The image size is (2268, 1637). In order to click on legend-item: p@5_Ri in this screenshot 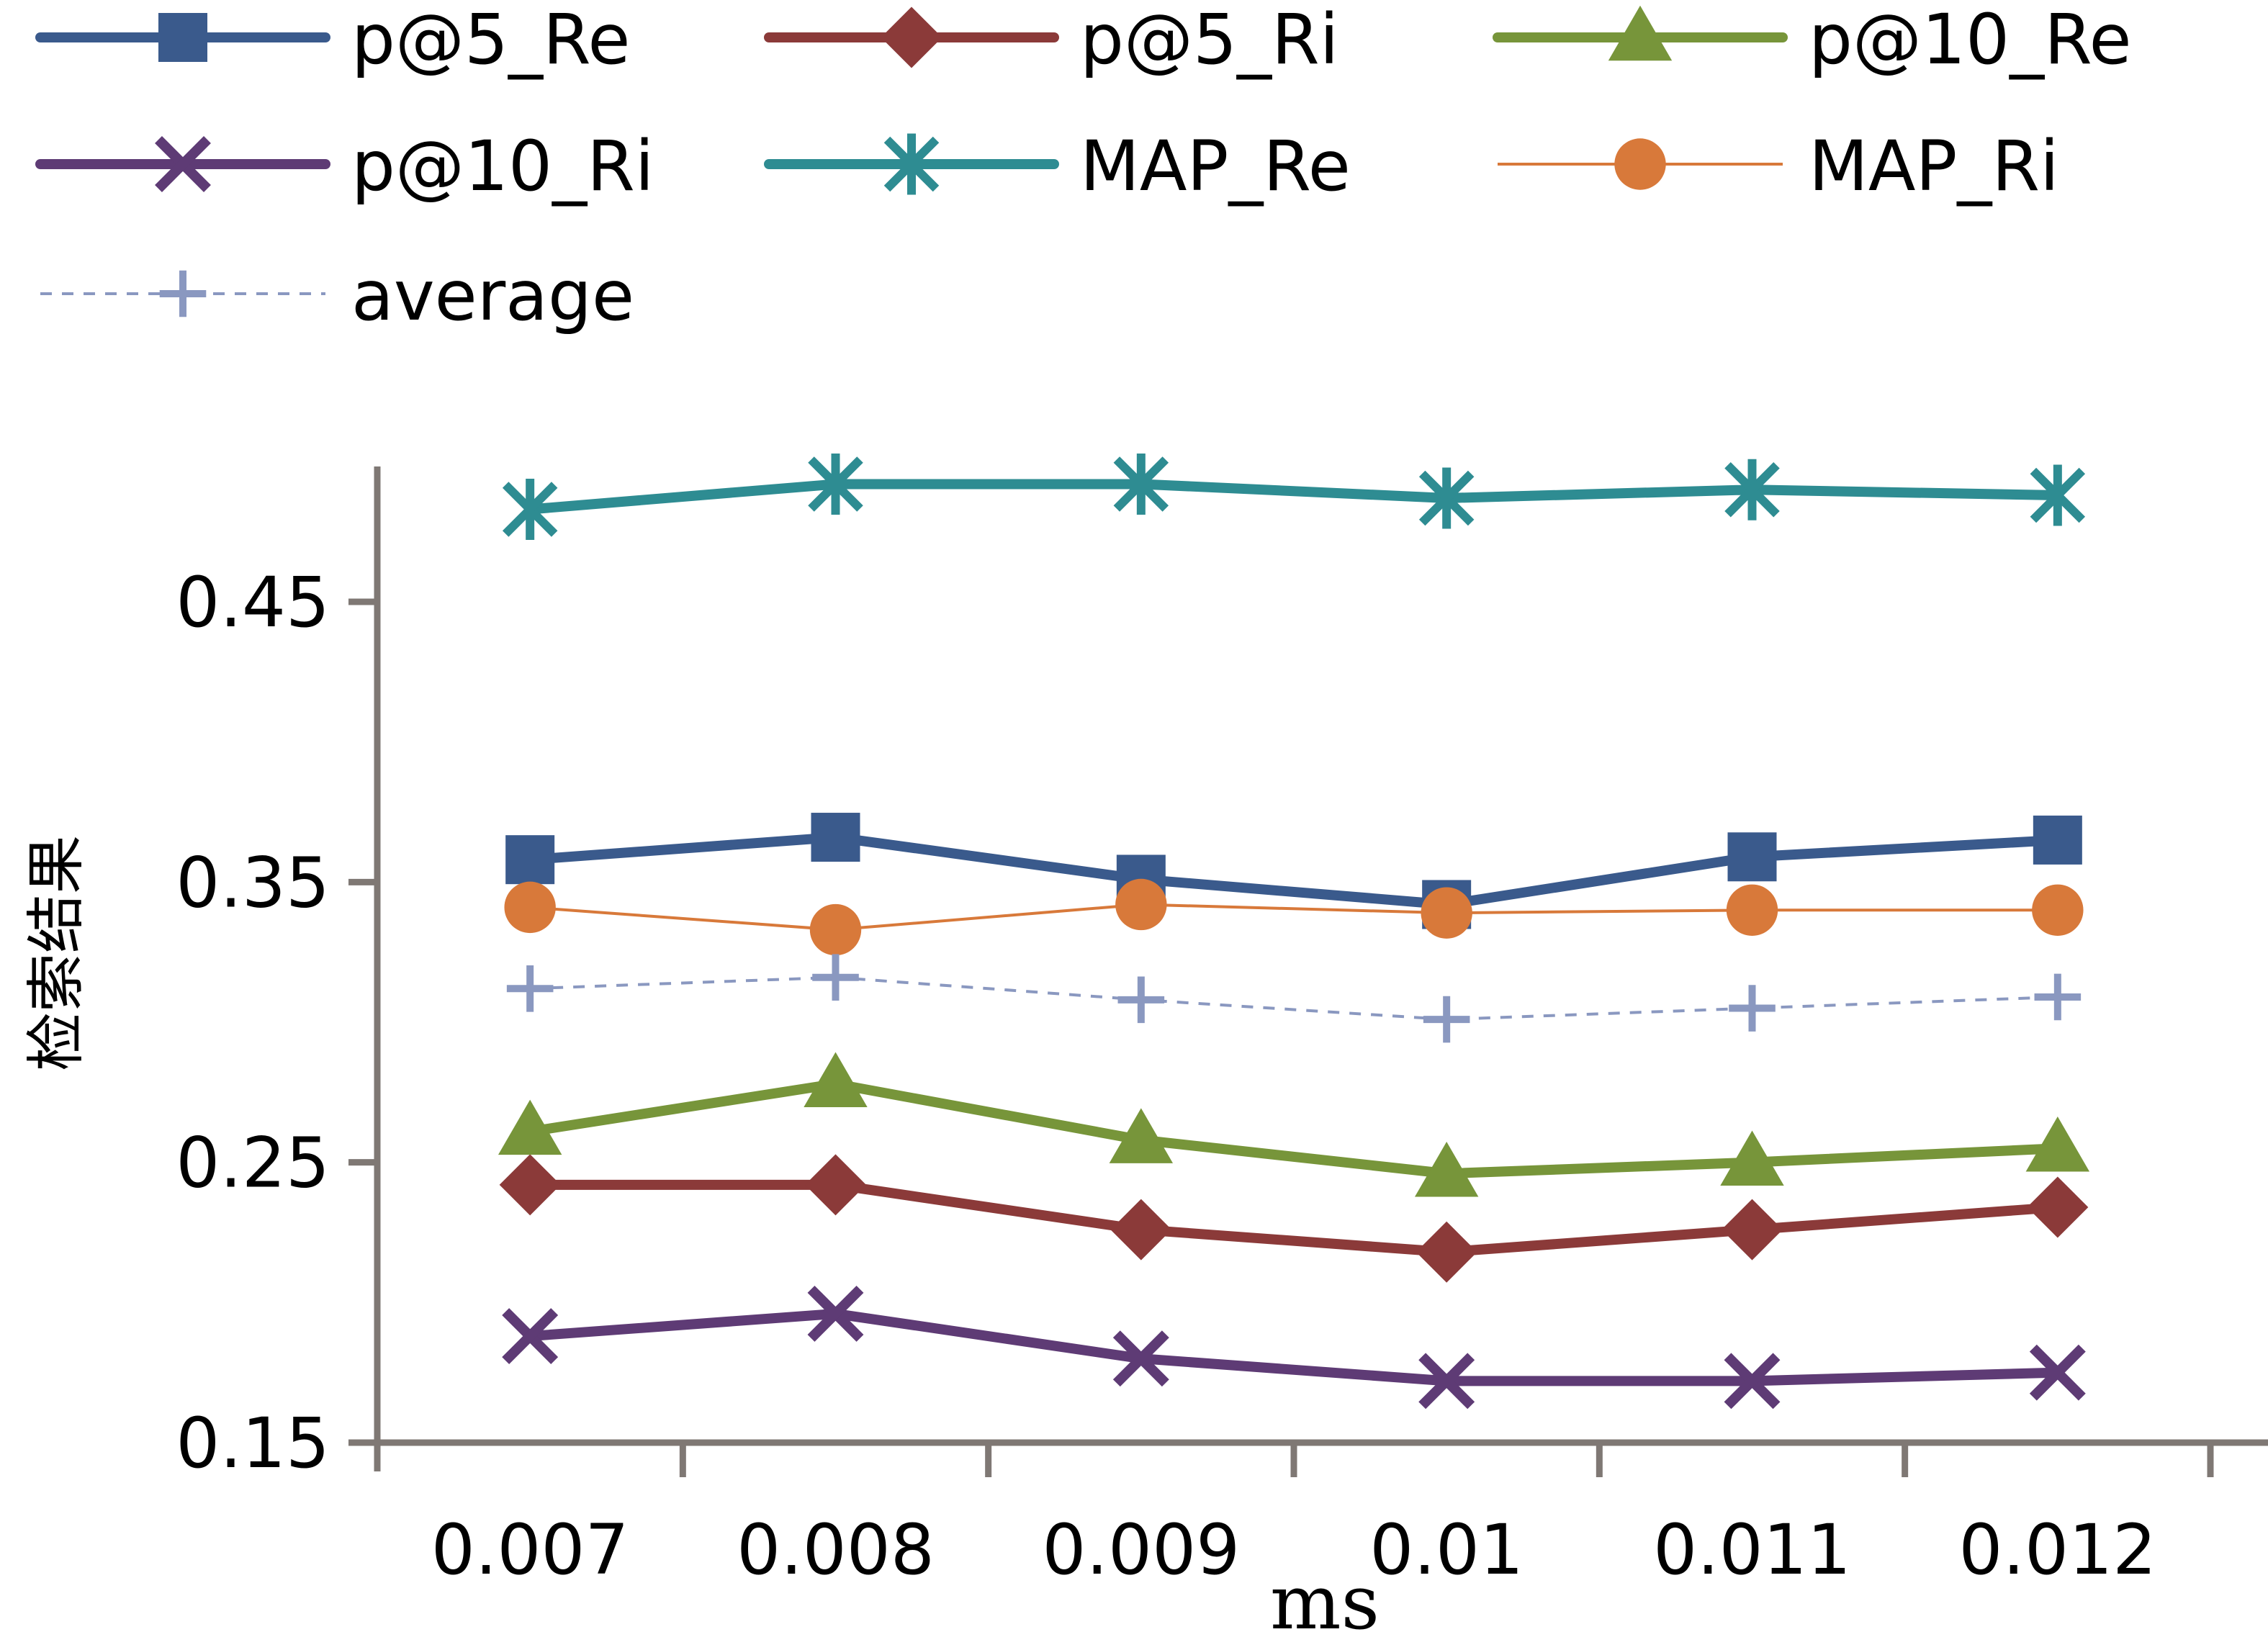, I will do `click(1051, 40)`.